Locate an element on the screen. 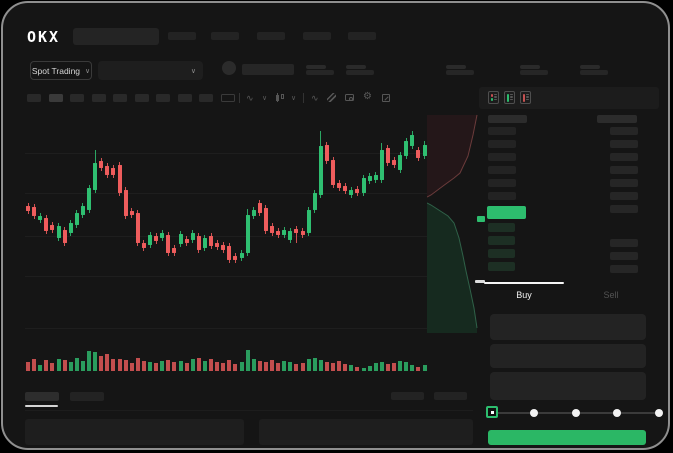  gear-icon: ⚙ is located at coordinates (367, 96).